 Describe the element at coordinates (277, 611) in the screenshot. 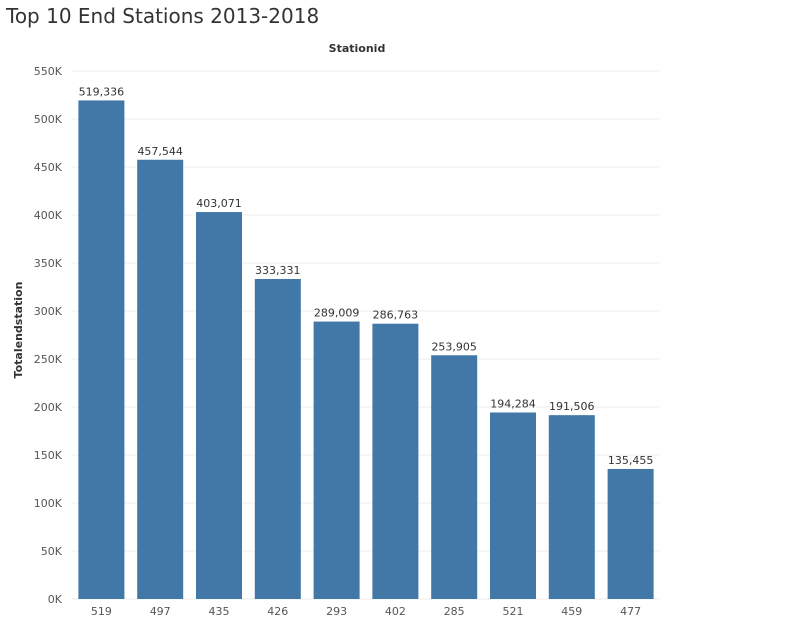

I see `x-tick-label: 426` at that location.